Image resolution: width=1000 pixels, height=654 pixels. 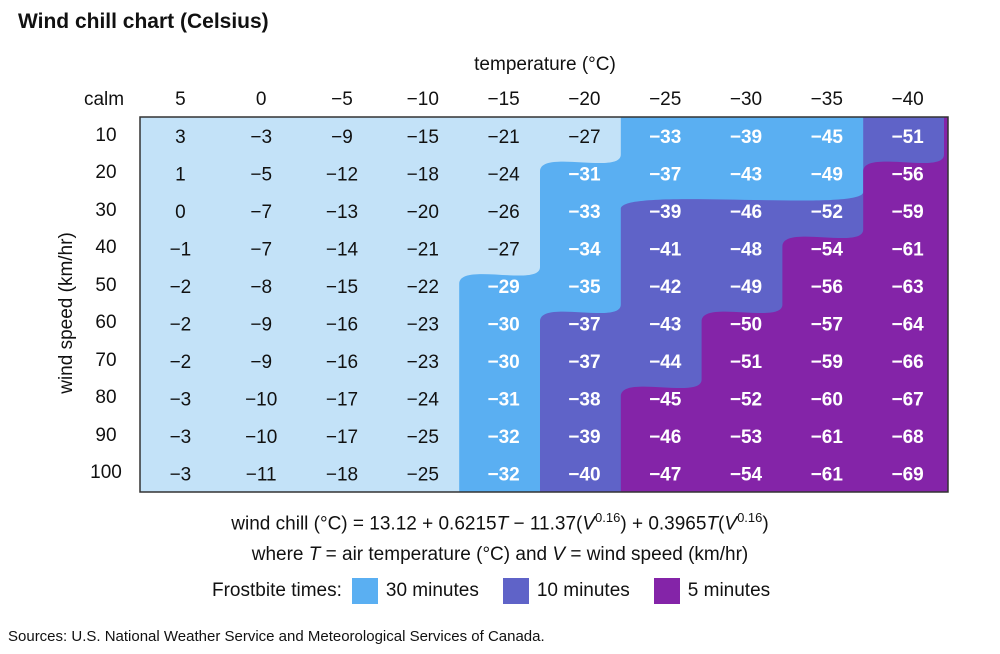 What do you see at coordinates (261, 474) in the screenshot?
I see `cell-value: −11` at bounding box center [261, 474].